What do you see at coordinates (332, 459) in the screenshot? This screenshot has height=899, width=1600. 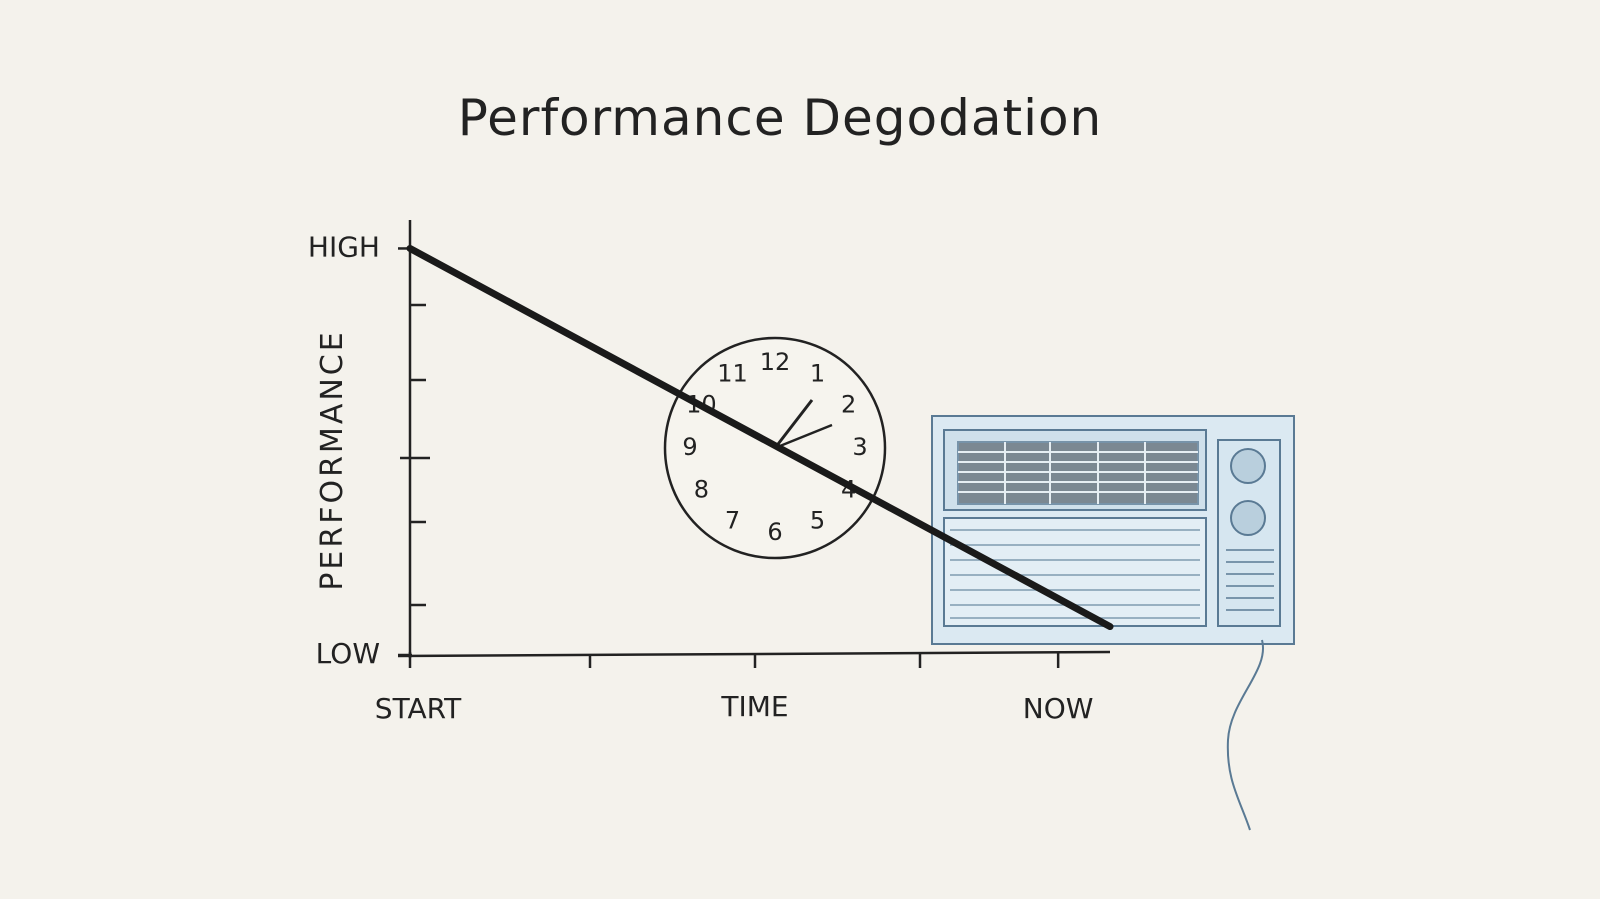 I see `y-axis-label: PERFORMANCE` at bounding box center [332, 459].